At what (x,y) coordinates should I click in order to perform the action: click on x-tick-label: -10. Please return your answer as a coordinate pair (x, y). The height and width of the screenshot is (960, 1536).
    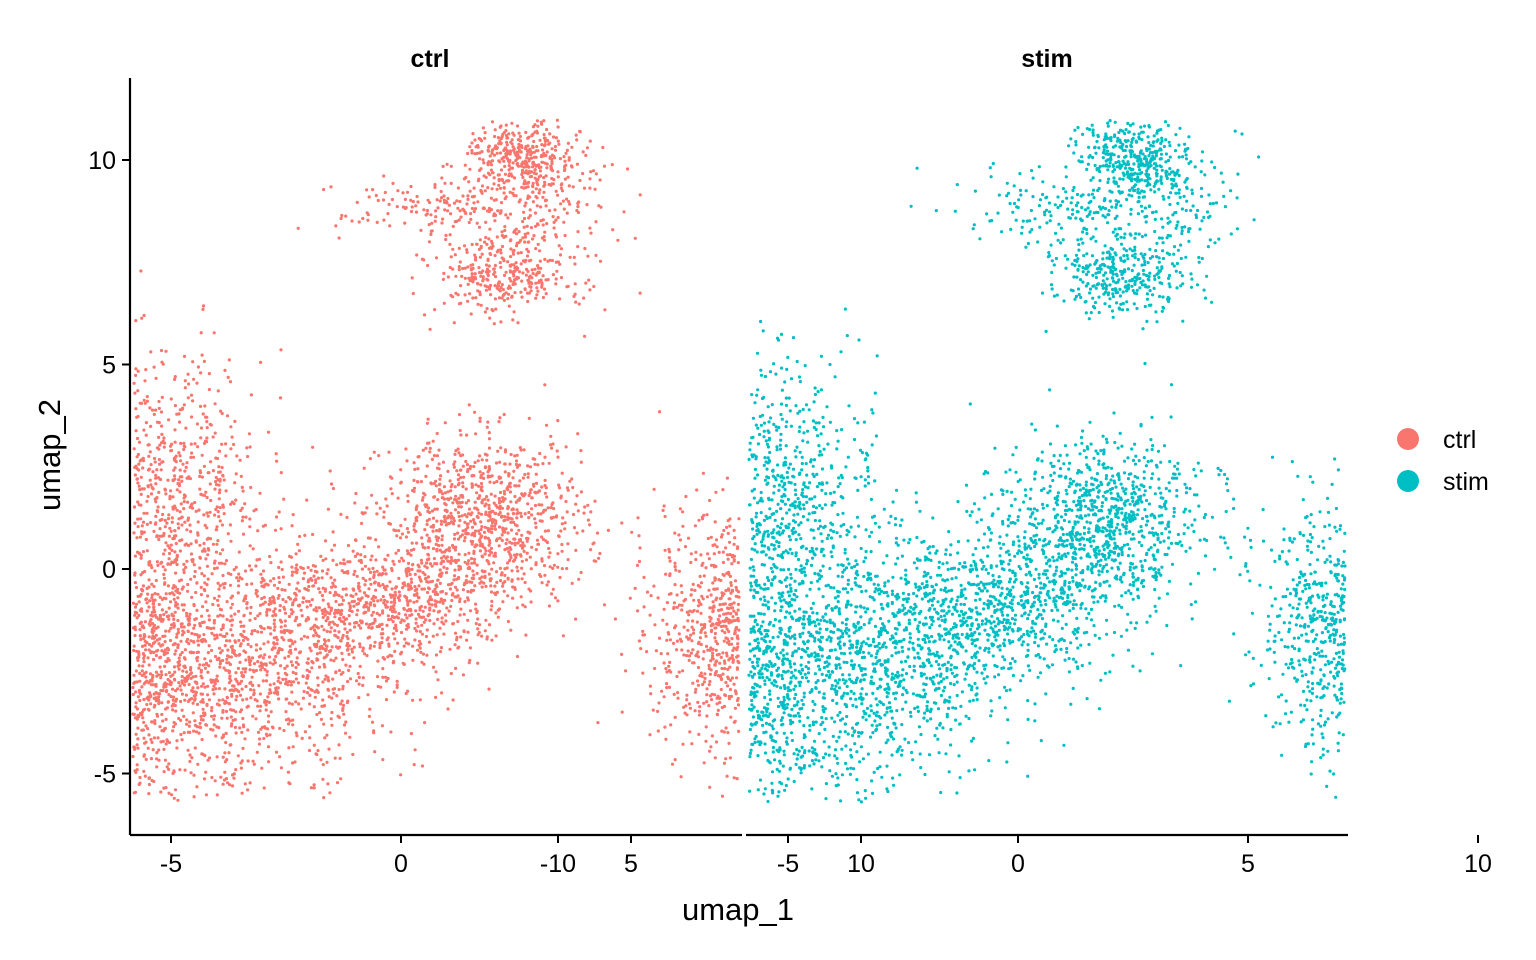
    Looking at the image, I should click on (558, 864).